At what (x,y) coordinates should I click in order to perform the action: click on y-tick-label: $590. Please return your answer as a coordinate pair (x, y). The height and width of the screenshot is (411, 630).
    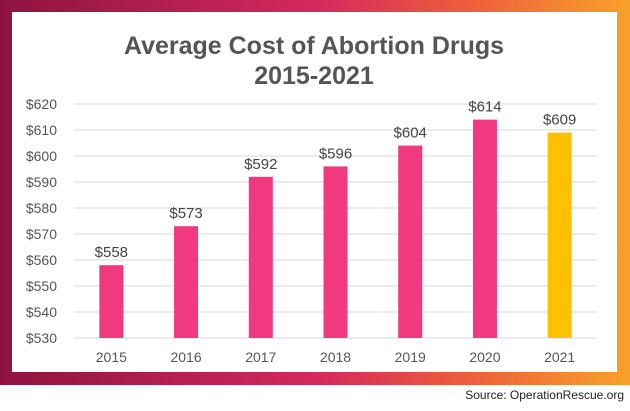
    Looking at the image, I should click on (41, 182).